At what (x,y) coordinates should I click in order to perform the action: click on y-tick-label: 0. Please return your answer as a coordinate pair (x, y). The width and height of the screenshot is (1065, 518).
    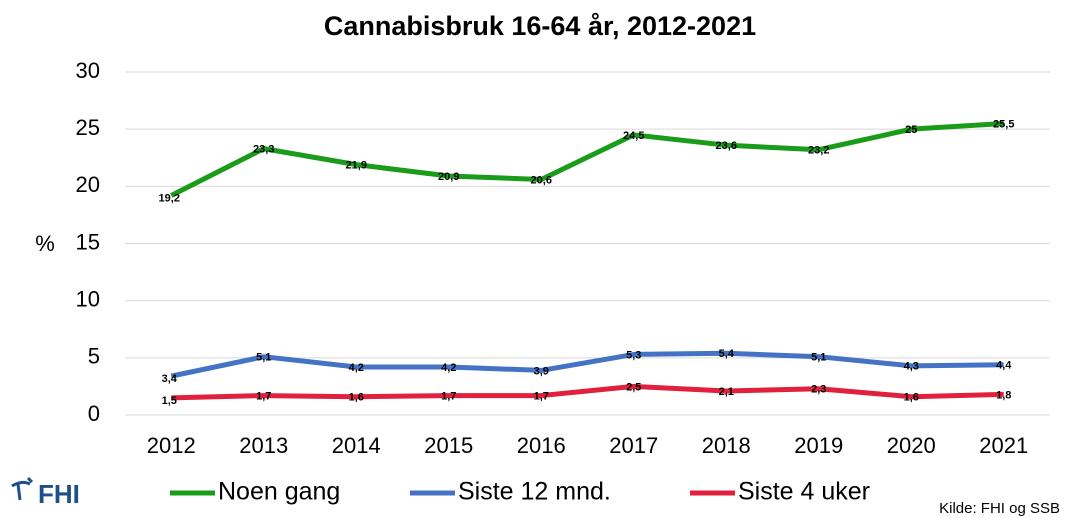
    Looking at the image, I should click on (94, 413).